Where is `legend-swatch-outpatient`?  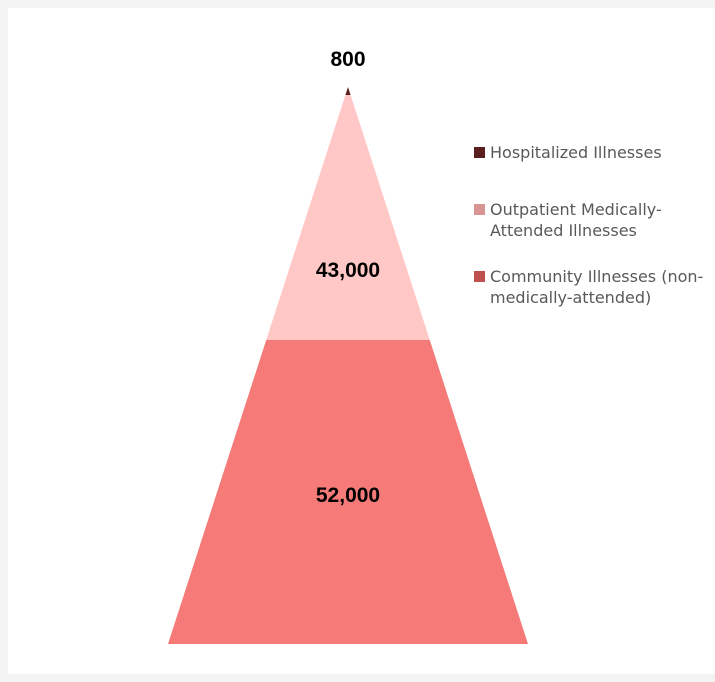 legend-swatch-outpatient is located at coordinates (479, 209).